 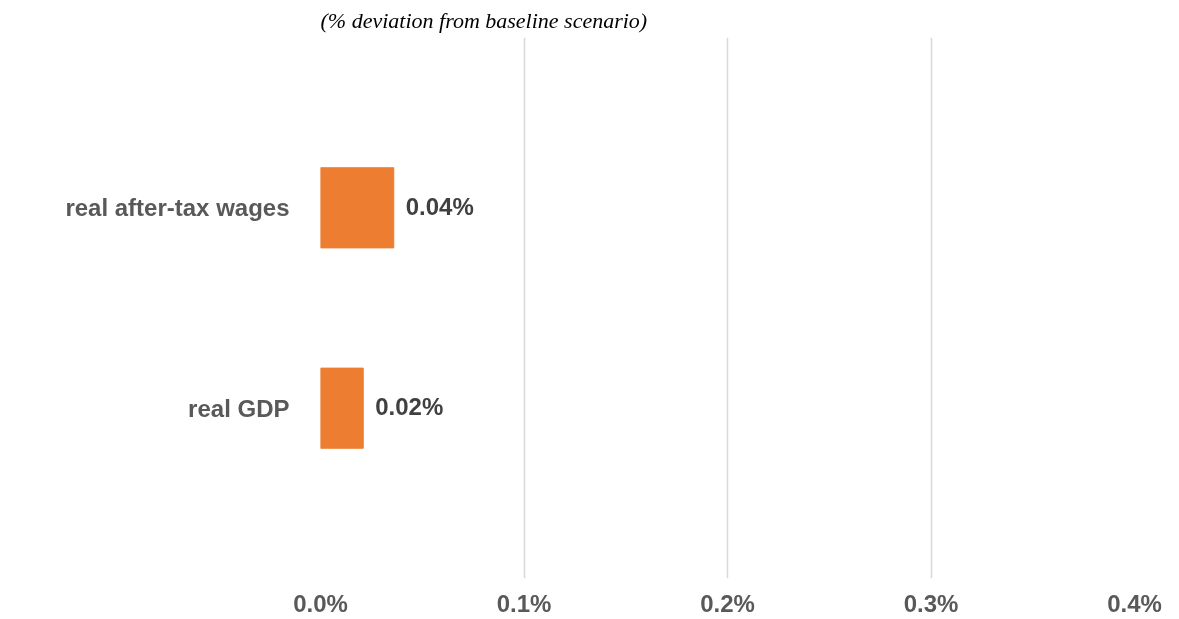 What do you see at coordinates (177, 208) in the screenshot?
I see `y-tick-label: real after-tax wages` at bounding box center [177, 208].